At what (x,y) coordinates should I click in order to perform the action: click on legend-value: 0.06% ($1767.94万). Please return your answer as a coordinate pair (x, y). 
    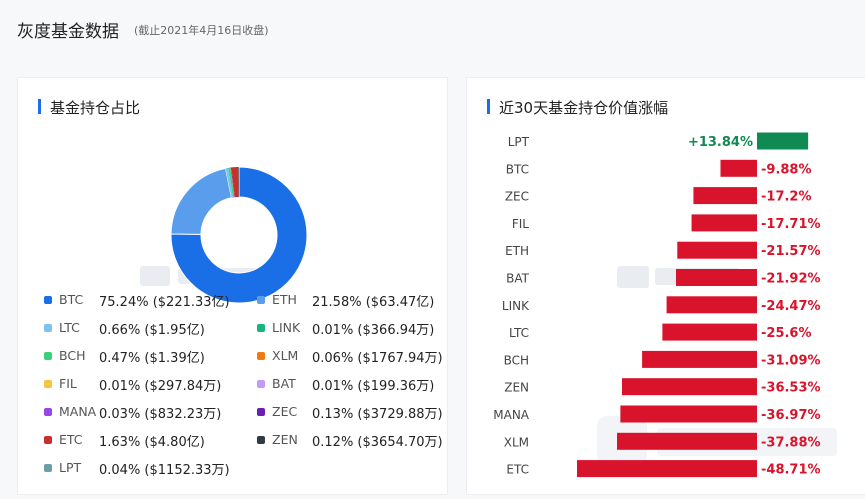
    Looking at the image, I should click on (377, 358).